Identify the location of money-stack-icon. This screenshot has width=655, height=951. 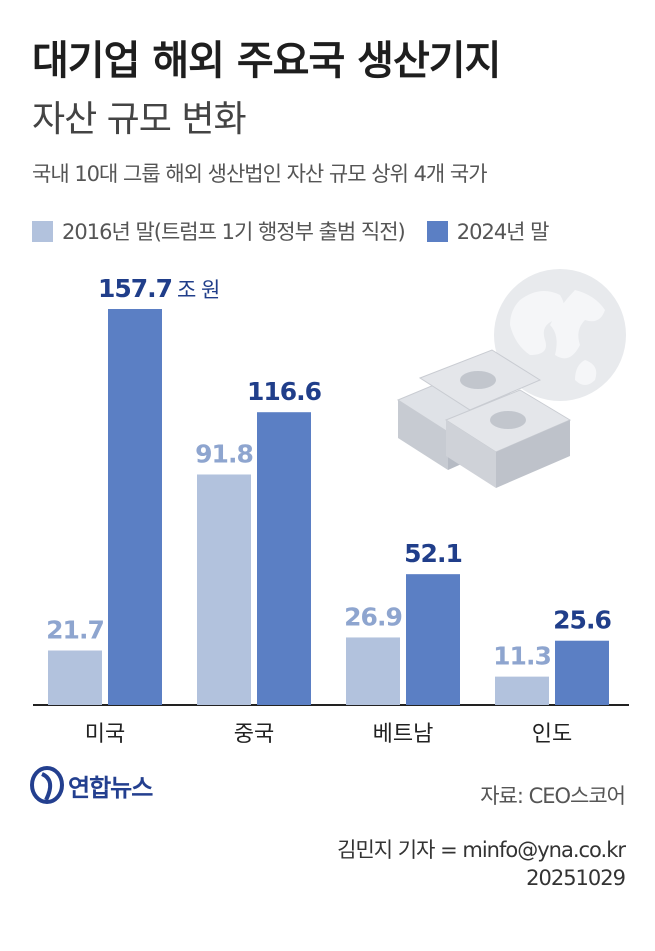
(484, 418).